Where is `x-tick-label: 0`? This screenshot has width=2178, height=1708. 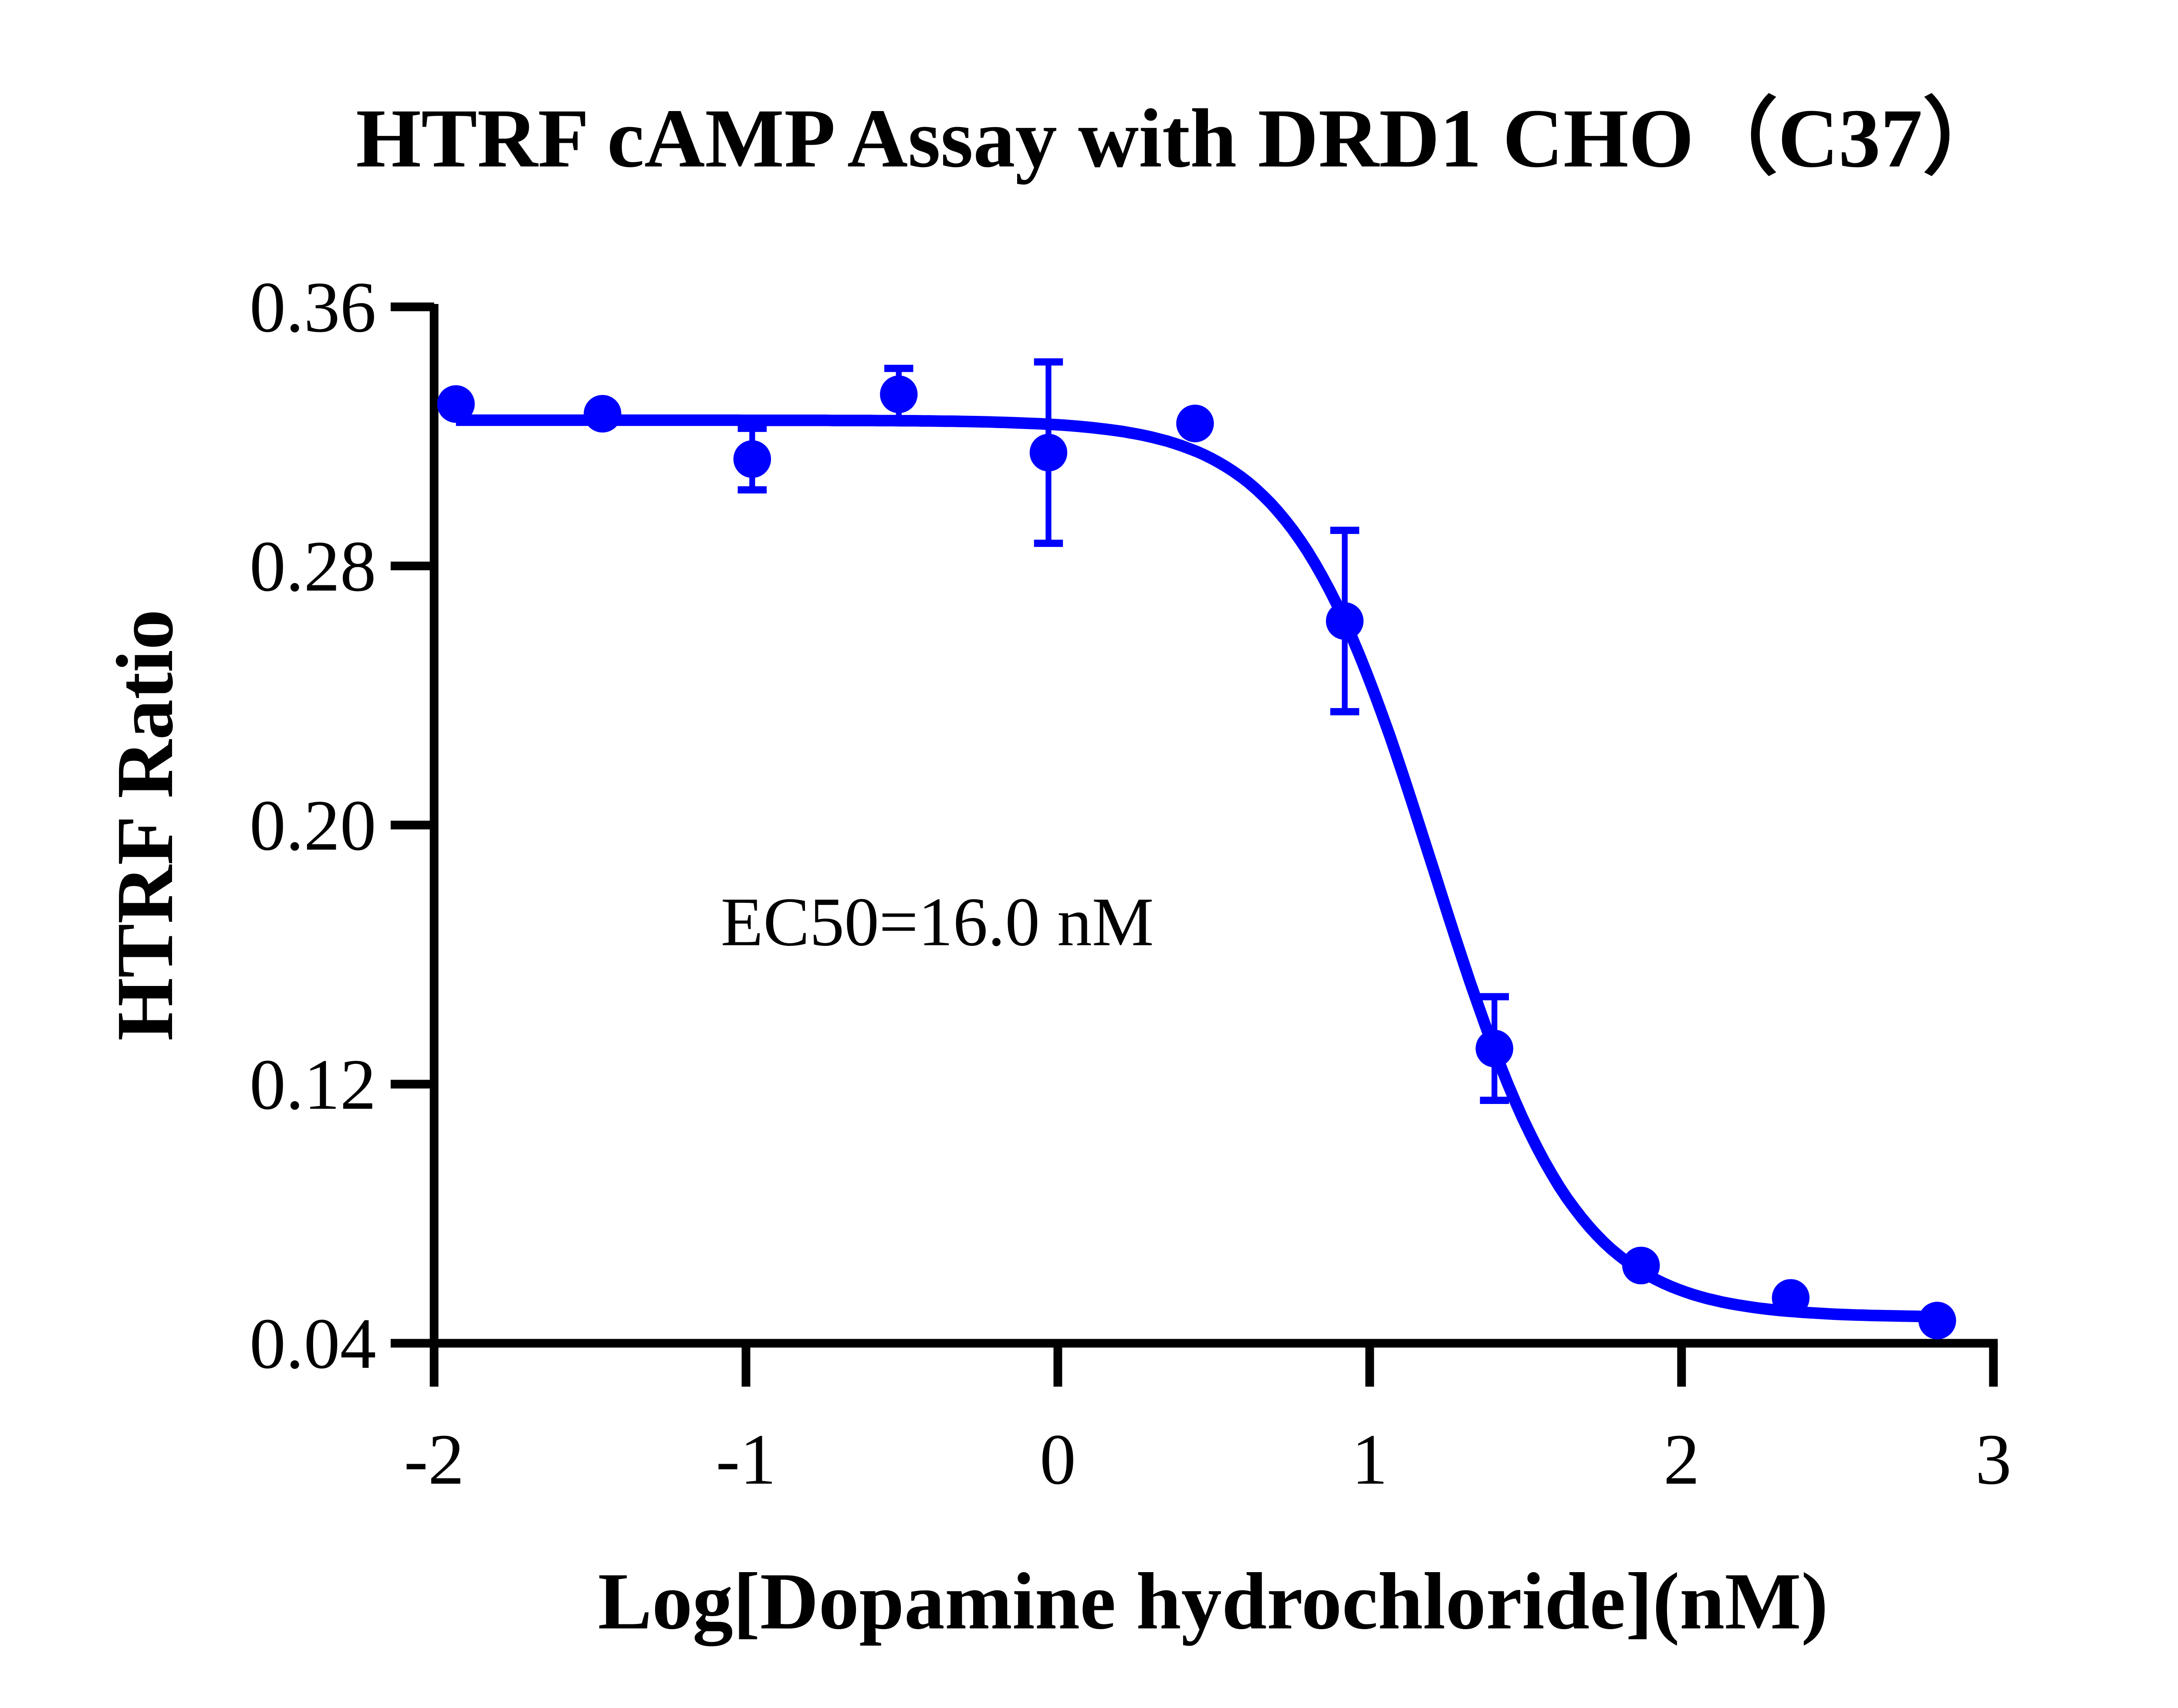
x-tick-label: 0 is located at coordinates (1058, 1459).